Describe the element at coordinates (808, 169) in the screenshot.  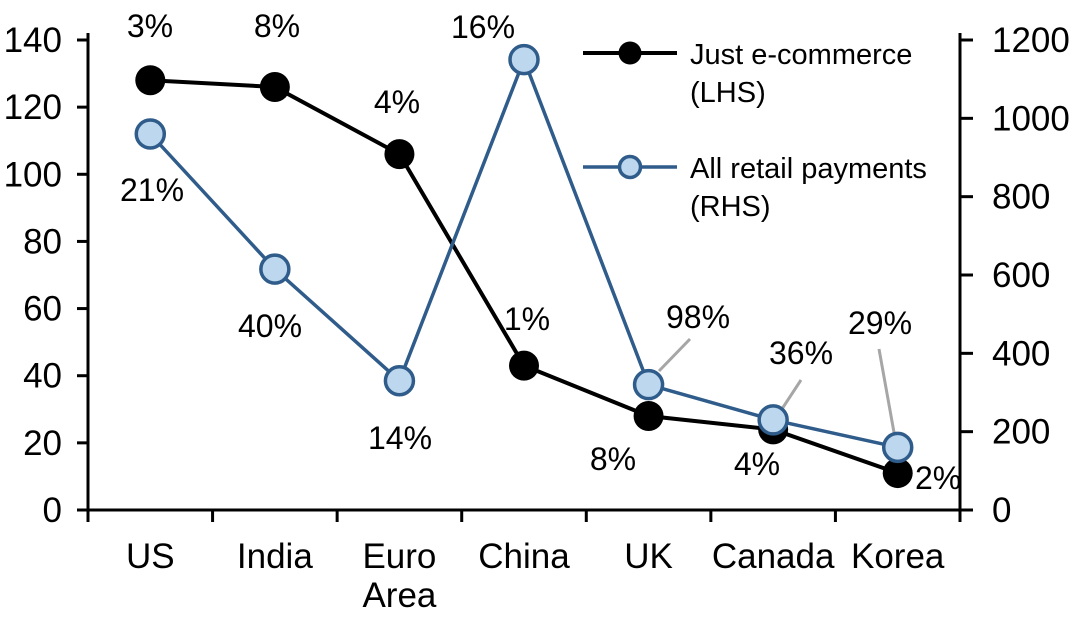
I see `legend-label: All retail payments` at that location.